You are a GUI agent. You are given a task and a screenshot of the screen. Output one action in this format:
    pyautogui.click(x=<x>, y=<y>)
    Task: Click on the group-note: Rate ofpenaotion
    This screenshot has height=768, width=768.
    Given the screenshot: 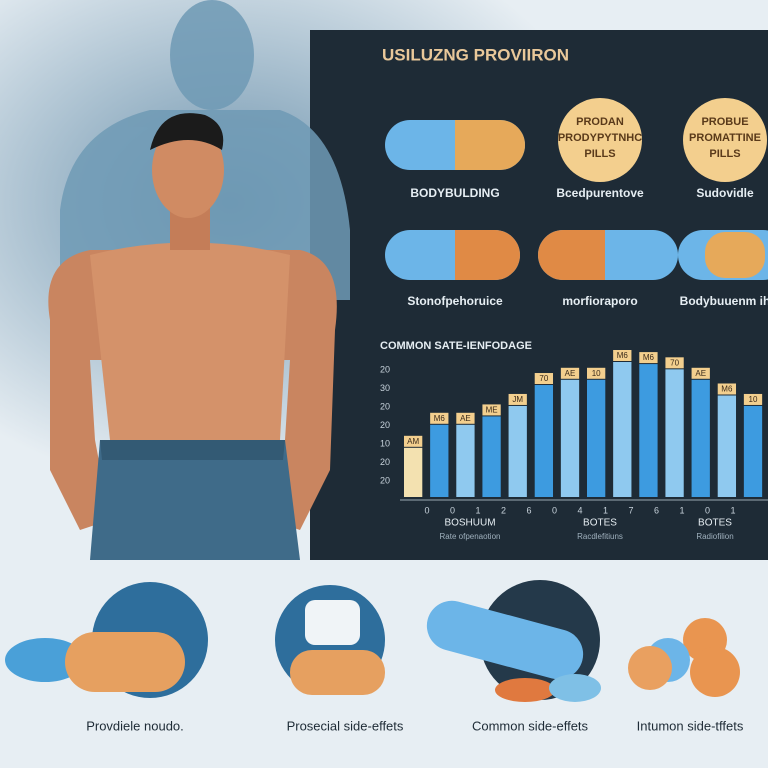 What is the action you would take?
    pyautogui.click(x=470, y=536)
    